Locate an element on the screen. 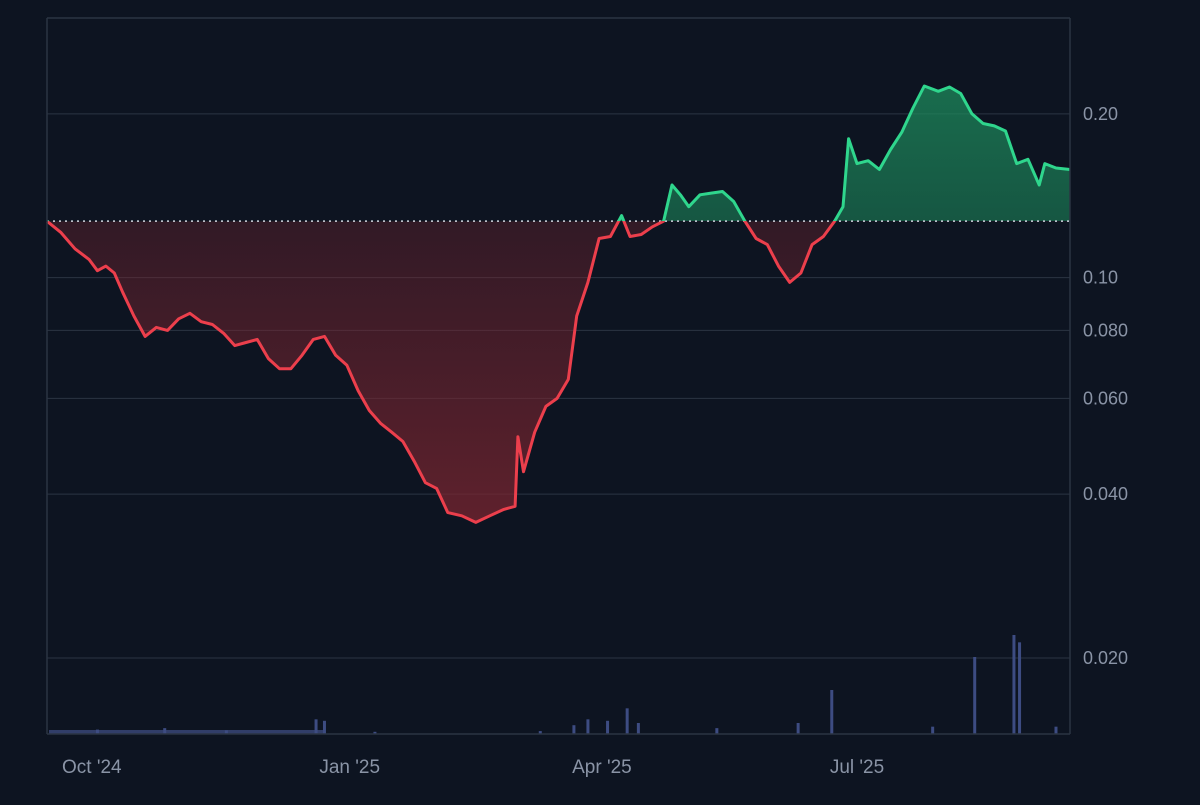 Image resolution: width=1200 pixels, height=805 pixels. area-fill-up is located at coordinates (844, 154).